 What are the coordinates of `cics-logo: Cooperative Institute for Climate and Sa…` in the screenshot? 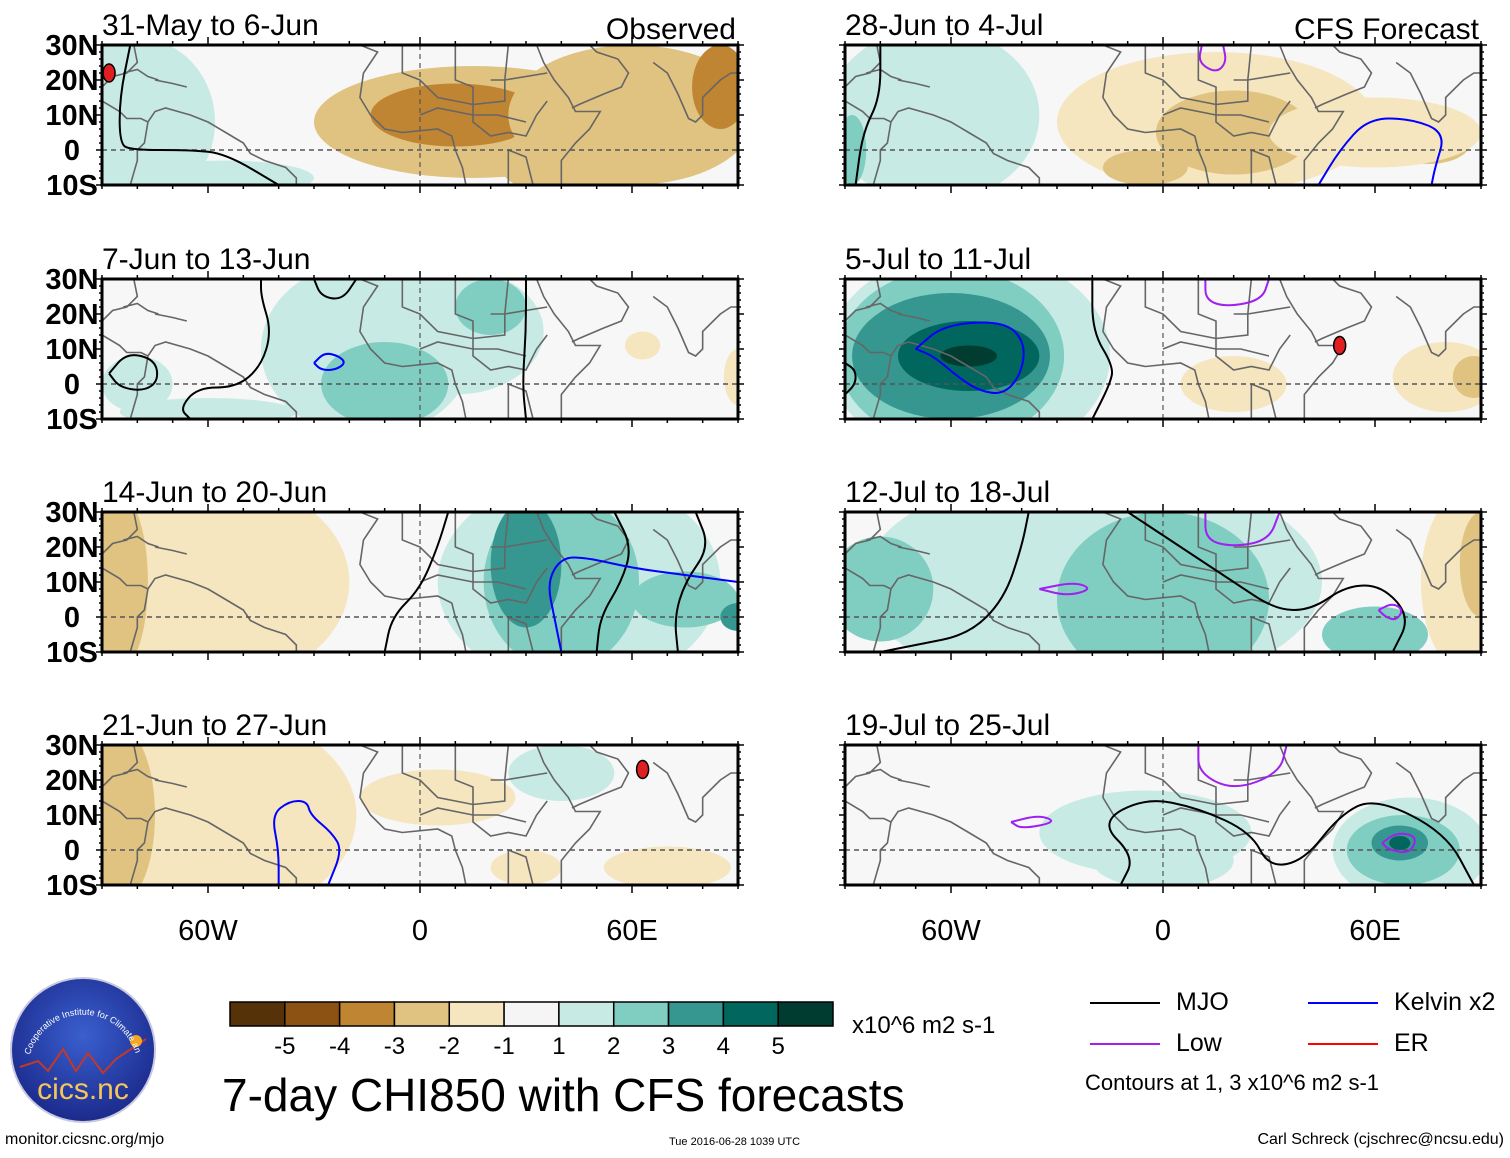 It's located at (82, 1049).